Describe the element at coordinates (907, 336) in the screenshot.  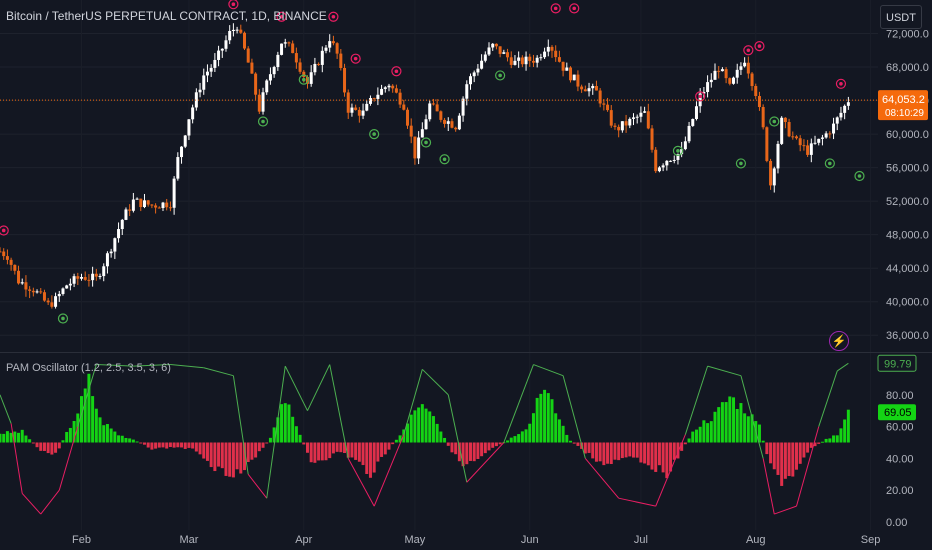
I see `price-tick-label: 36,000.0` at that location.